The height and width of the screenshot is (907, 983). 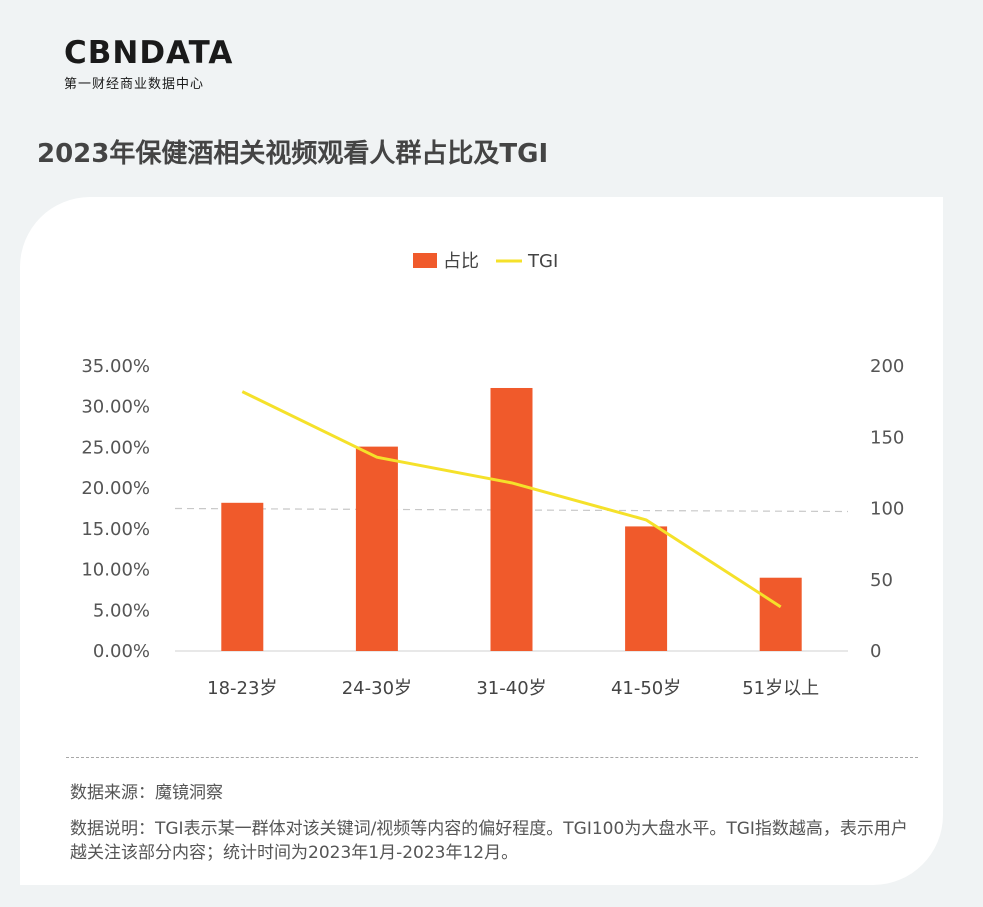 I want to click on legend-line-label: TGI, so click(x=542, y=261).